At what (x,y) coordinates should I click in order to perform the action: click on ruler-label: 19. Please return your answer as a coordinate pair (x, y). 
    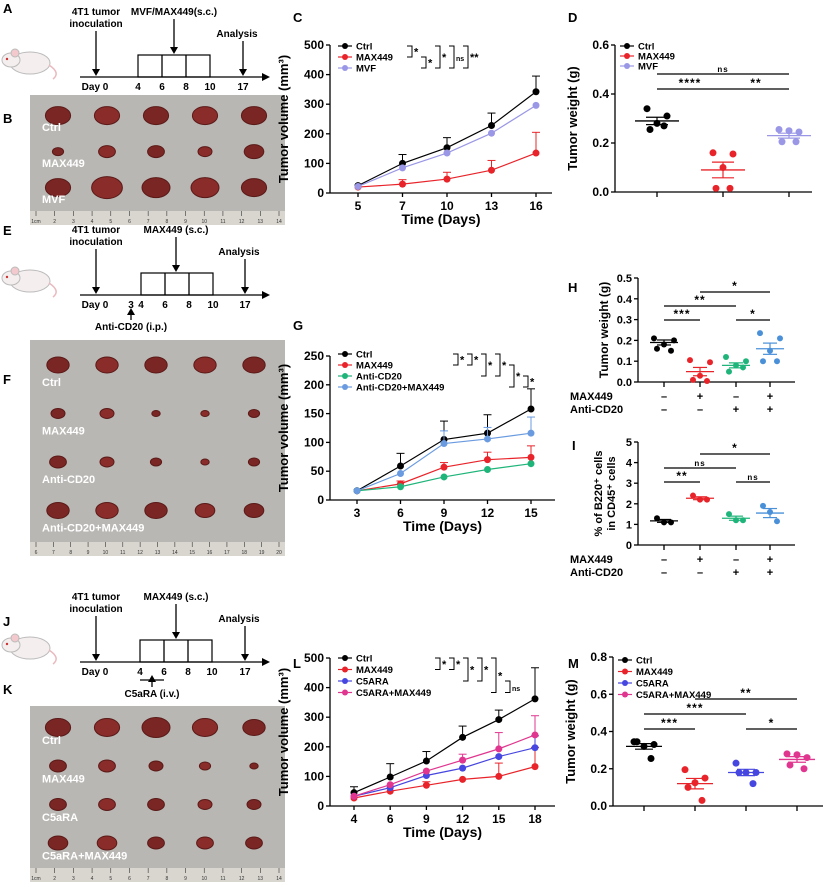
    Looking at the image, I should click on (262, 553).